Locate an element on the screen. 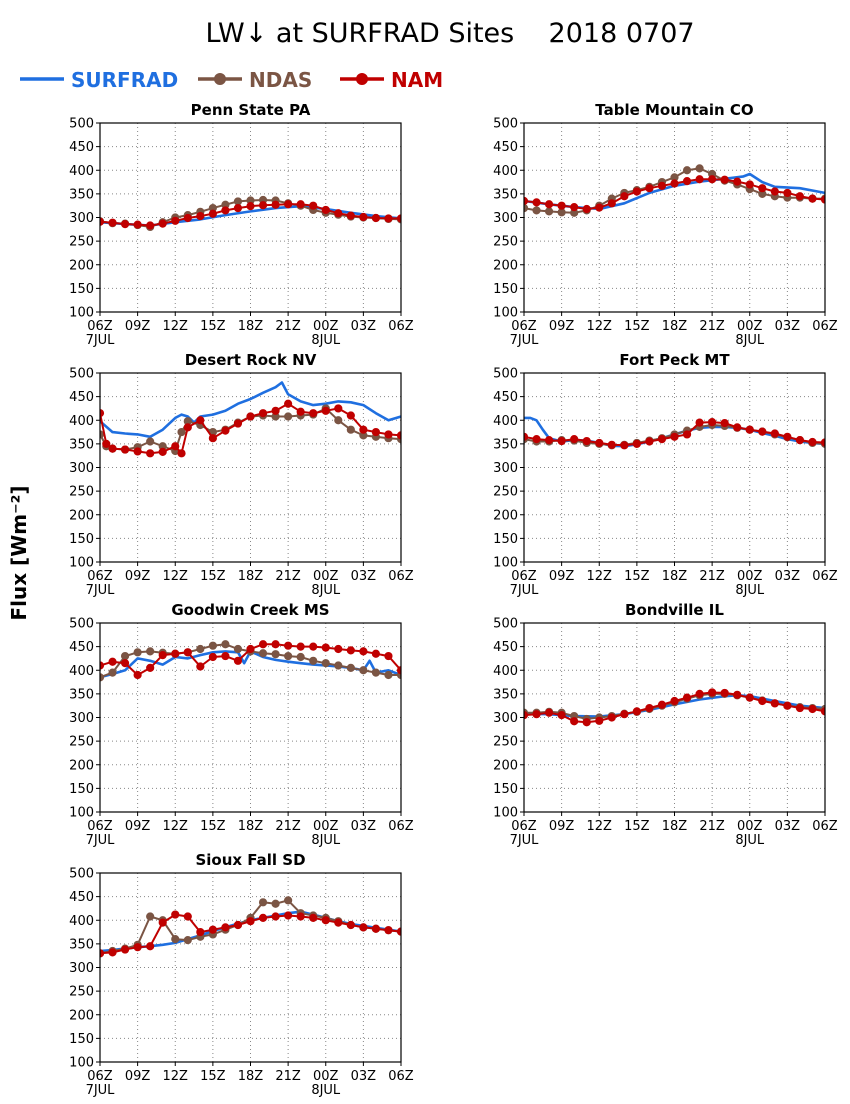 This screenshot has width=850, height=1104. plot-frame is located at coordinates (250, 717).